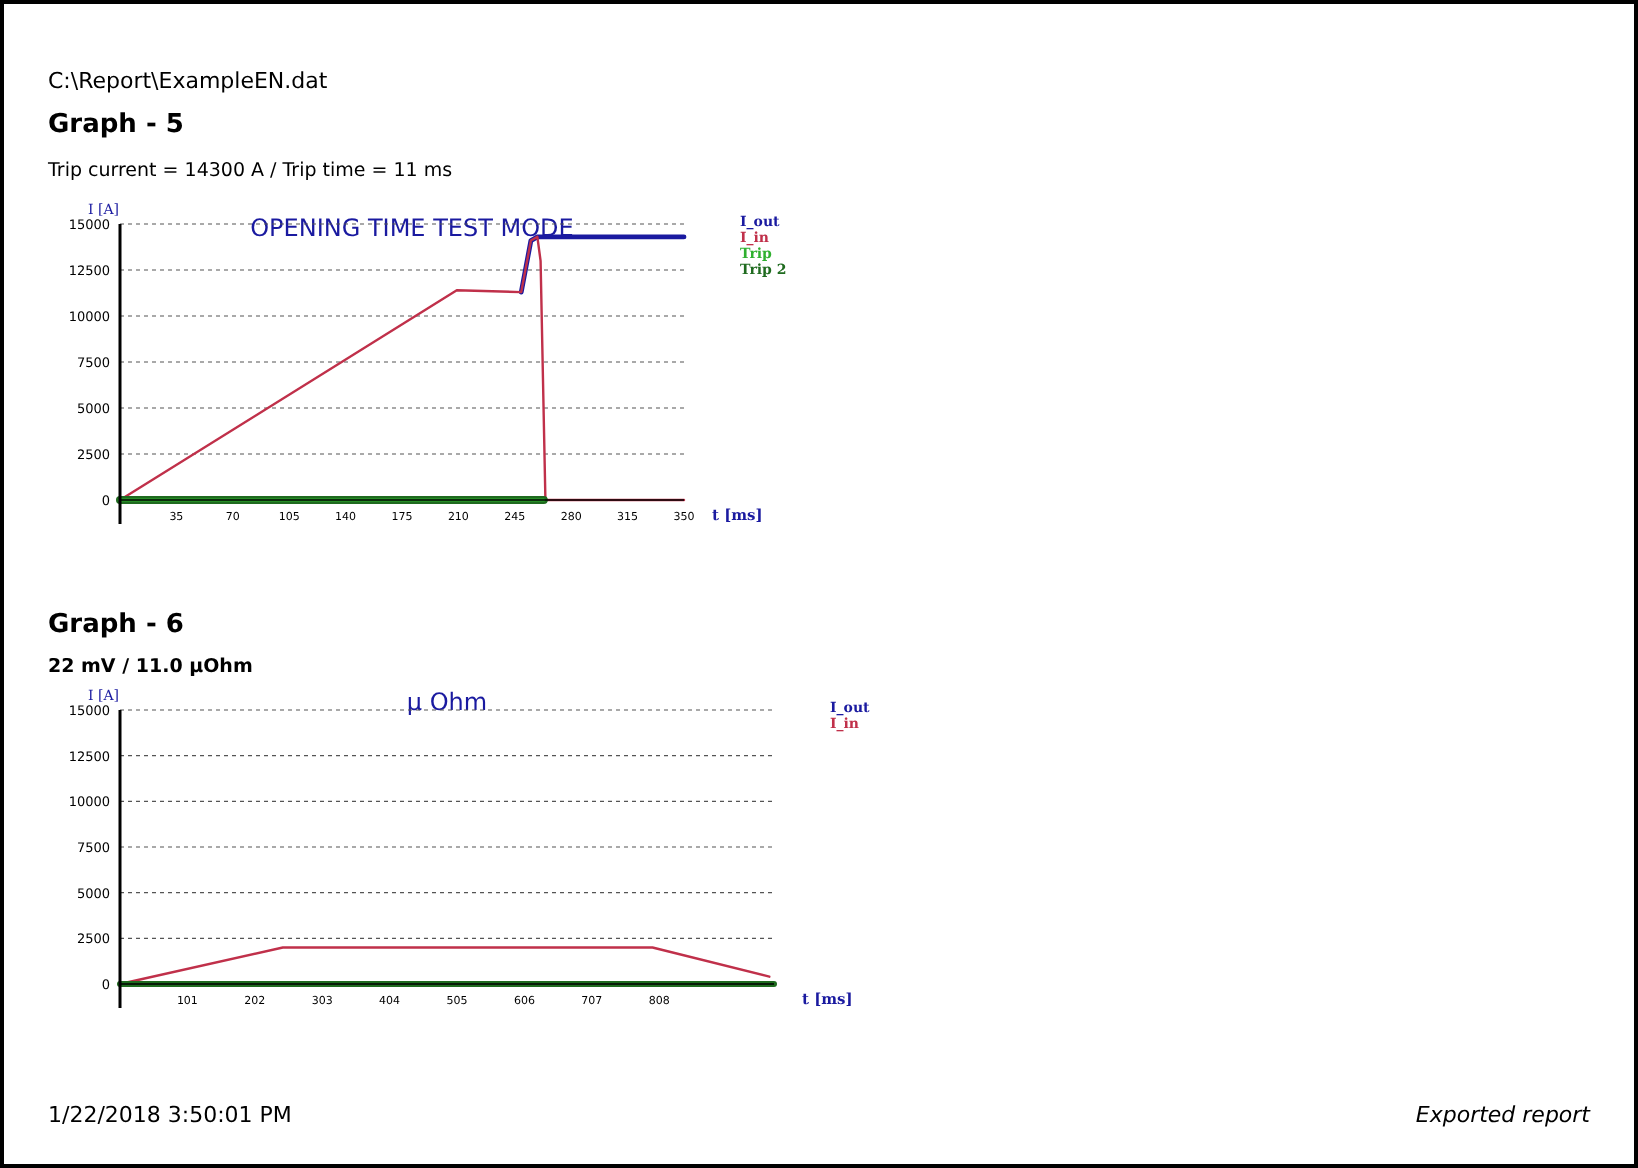 This screenshot has height=1168, width=1638. Describe the element at coordinates (188, 81) in the screenshot. I see `text: C:\Report\ExampleEN.dat` at that location.